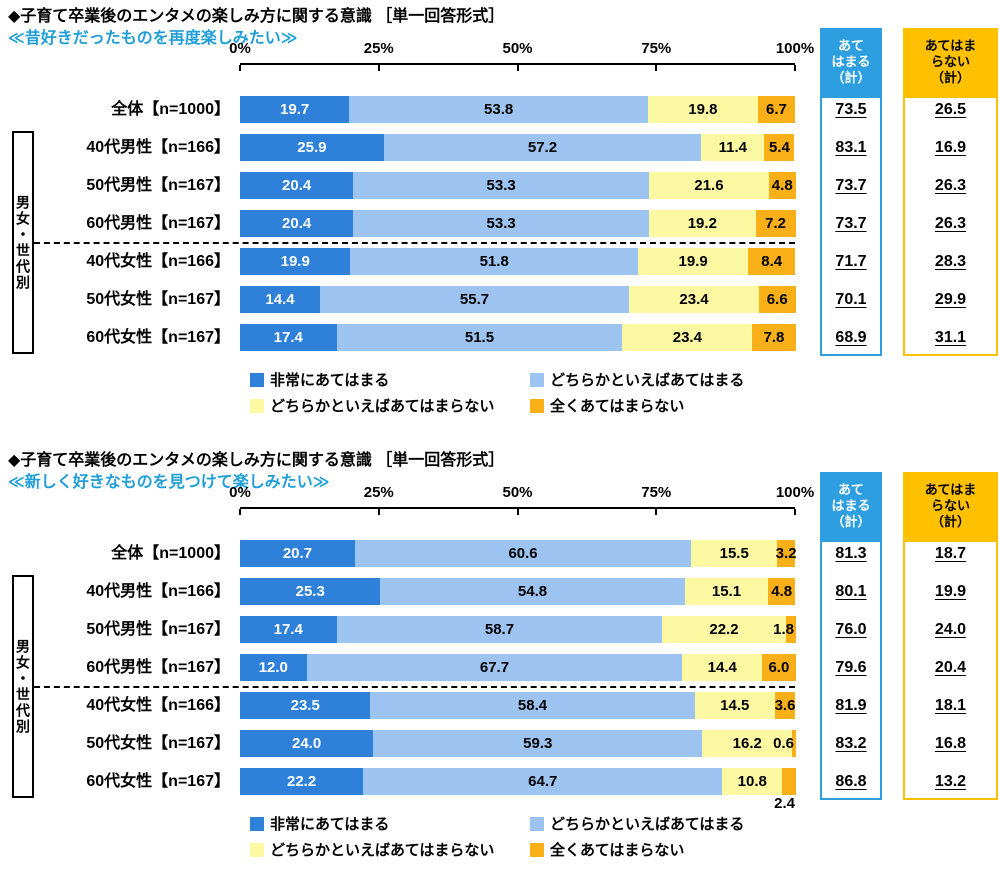 The width and height of the screenshot is (1000, 886). I want to click on disagree-total-number: 24.0, so click(950, 629).